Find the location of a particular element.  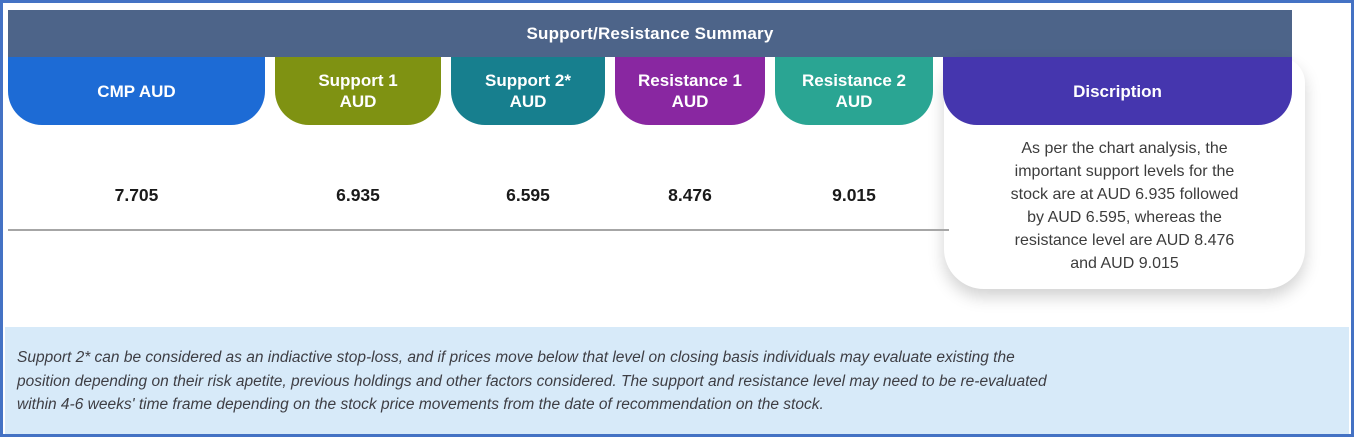

column-header-support1: Support 1 AUD is located at coordinates (358, 91).